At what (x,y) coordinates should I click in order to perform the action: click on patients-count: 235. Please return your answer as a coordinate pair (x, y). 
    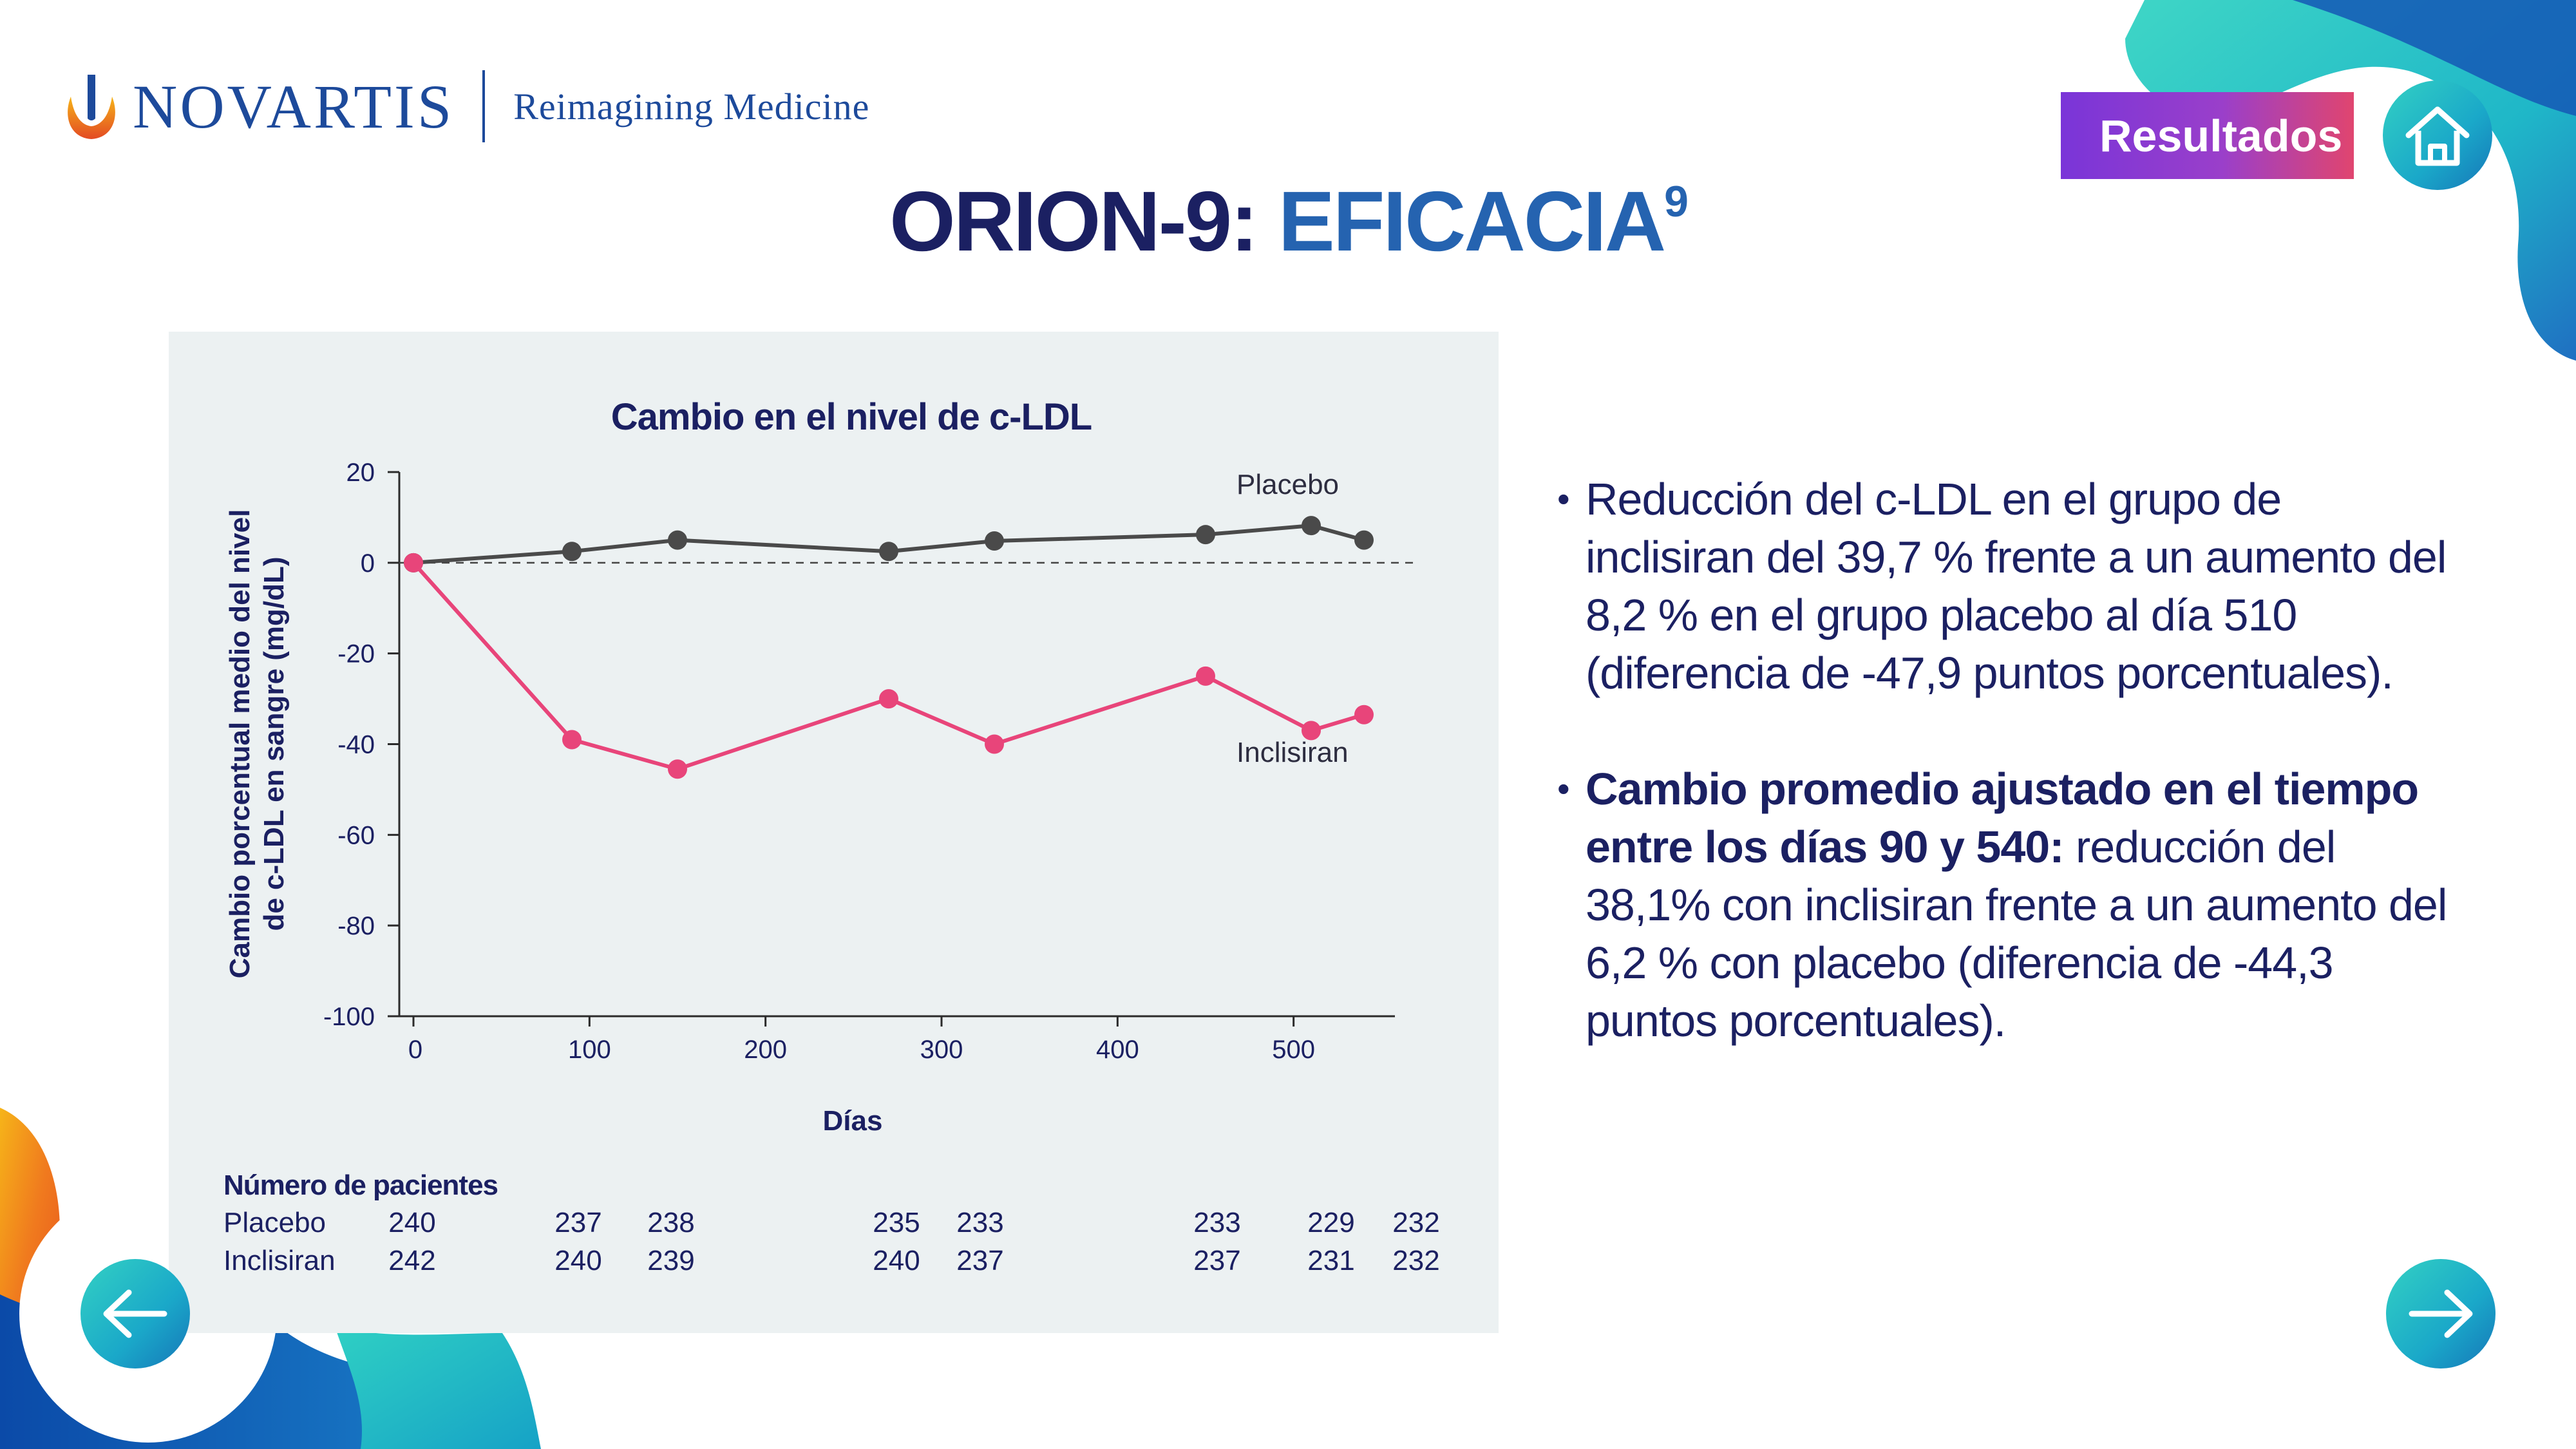
    Looking at the image, I should click on (897, 1222).